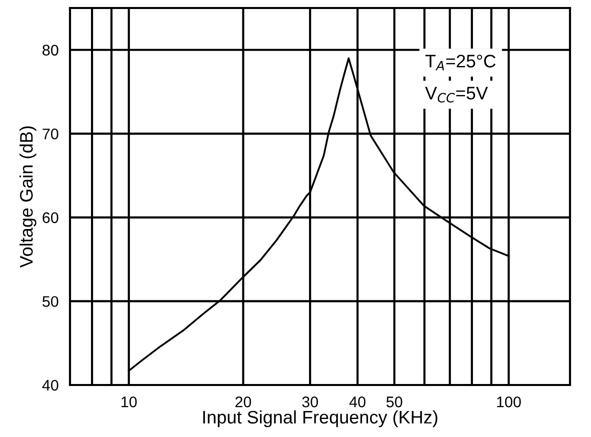 Image resolution: width=591 pixels, height=437 pixels. I want to click on x-axis-title: Input Signal Frequency (KHz), so click(320, 419).